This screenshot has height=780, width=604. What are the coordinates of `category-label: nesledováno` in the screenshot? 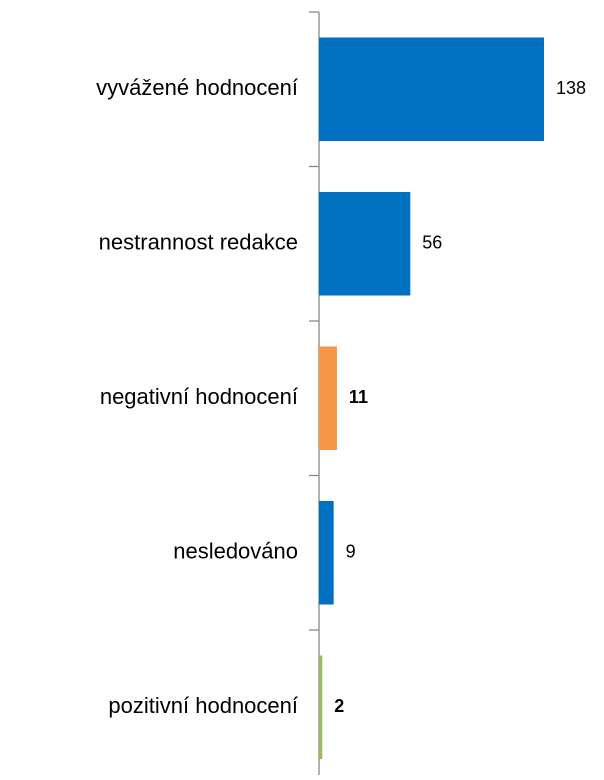 It's located at (235, 551).